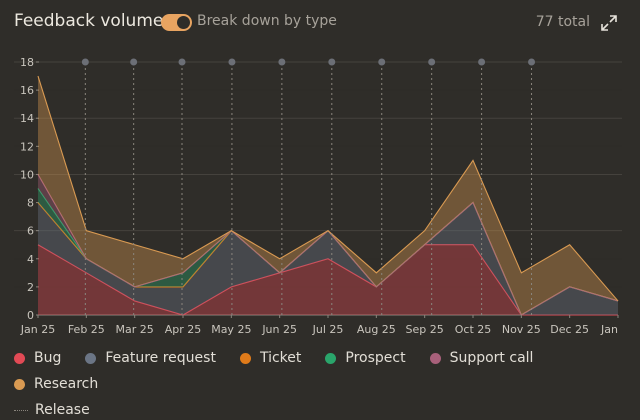 The image size is (640, 420). I want to click on legend-item-research: Research, so click(56, 384).